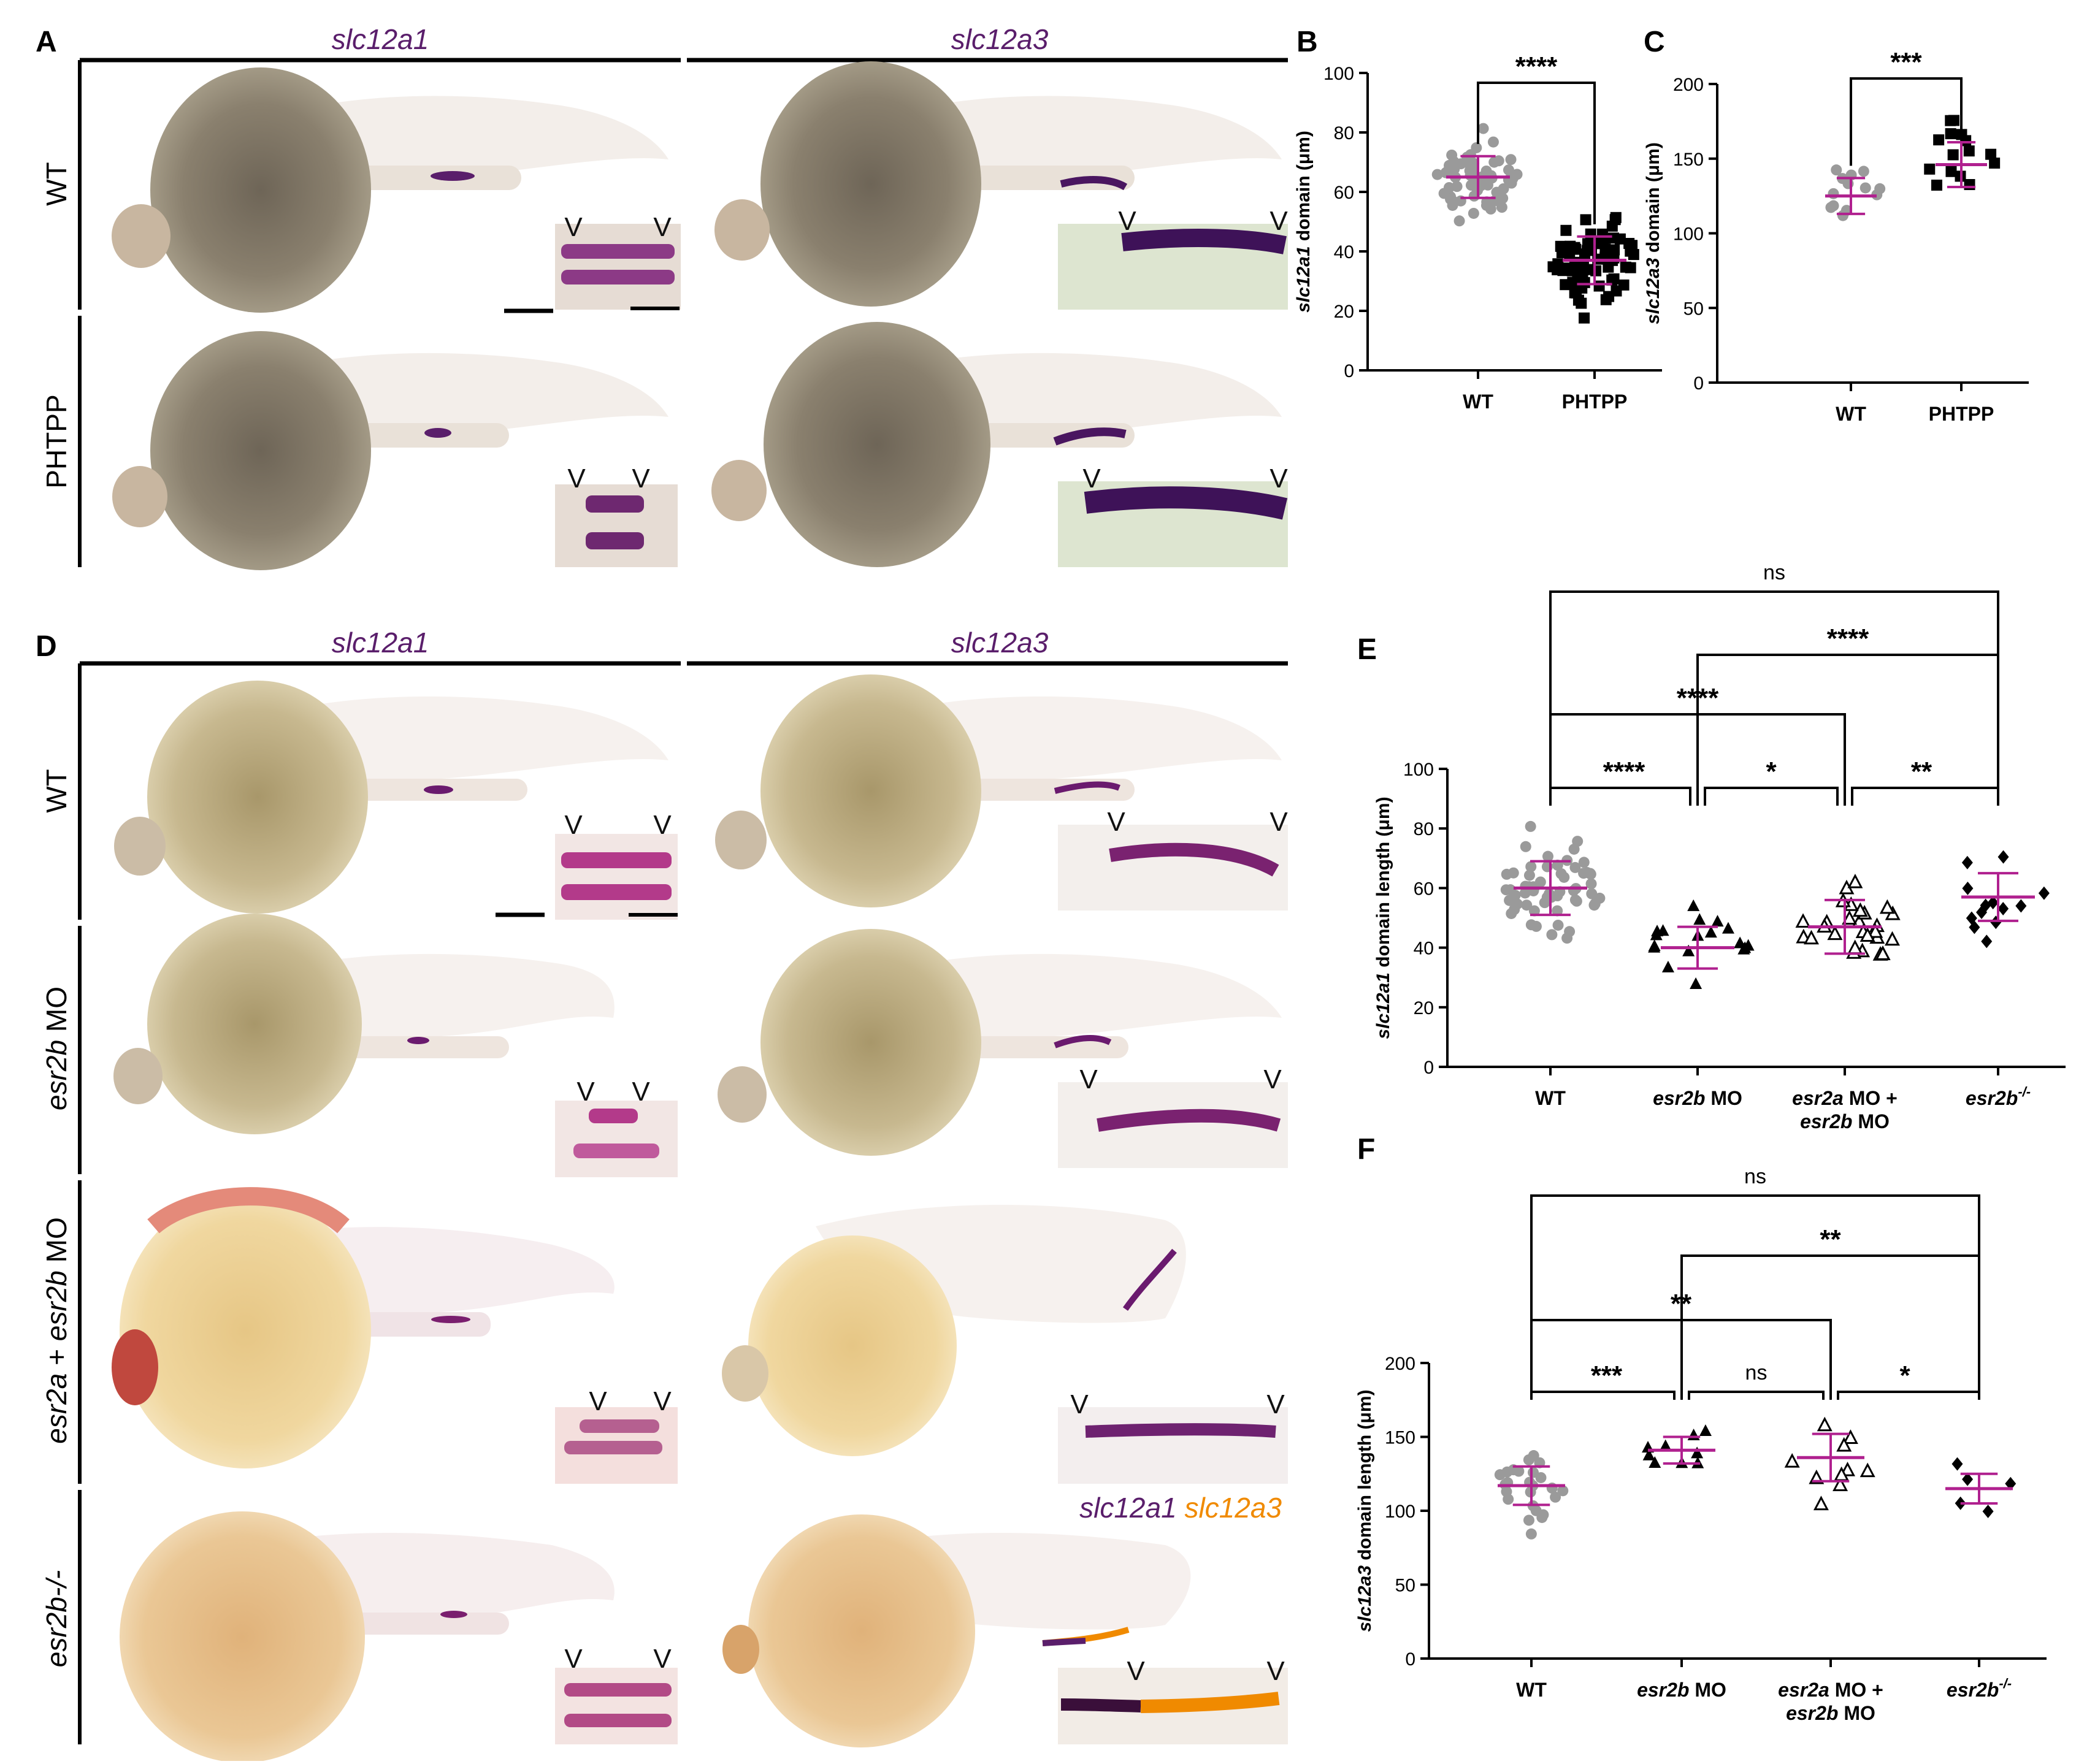 This screenshot has height=1764, width=2095. I want to click on y-tick-label: 100, so click(1338, 74).